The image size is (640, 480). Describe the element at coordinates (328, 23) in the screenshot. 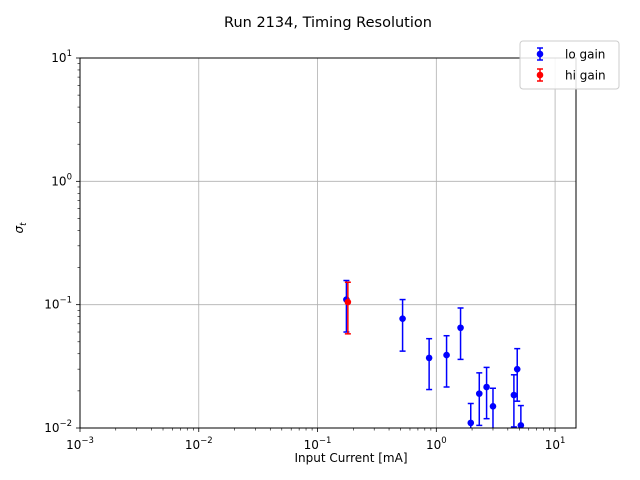

I see `chart-title: Run 2134, Timing Resolution` at that location.